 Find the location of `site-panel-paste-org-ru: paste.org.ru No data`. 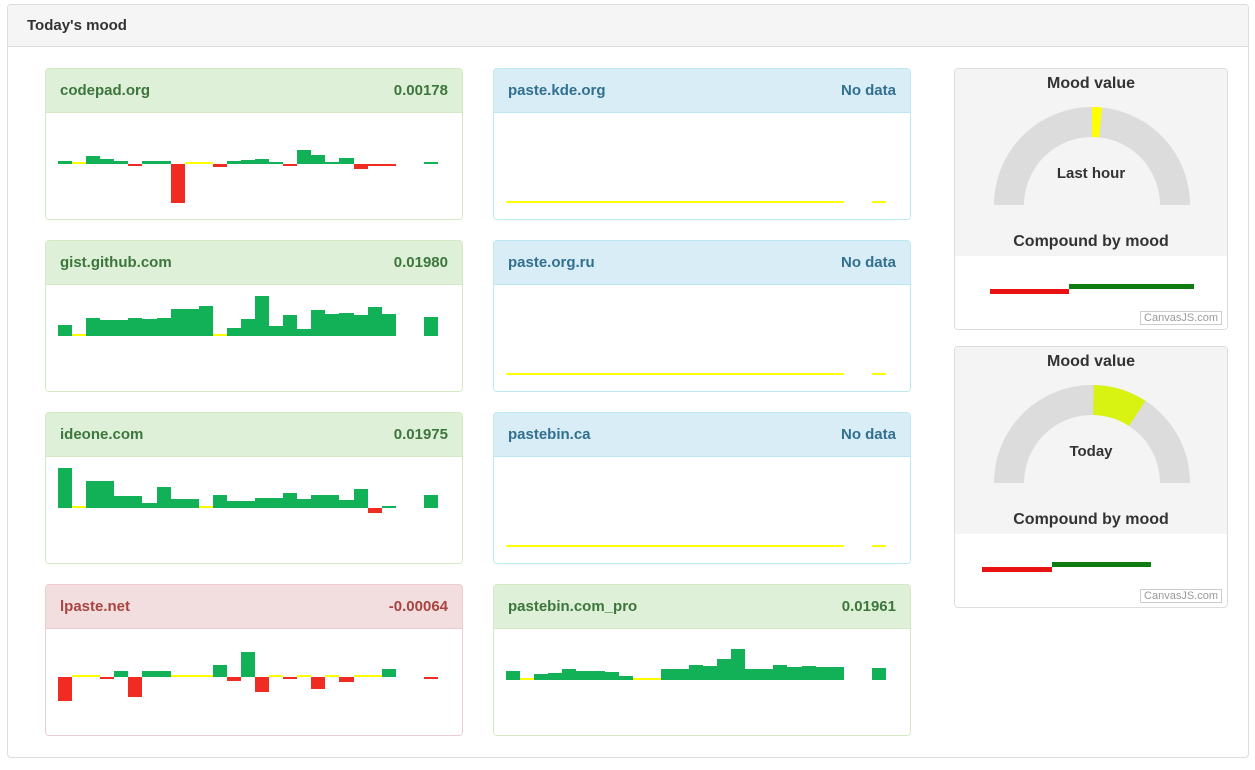

site-panel-paste-org-ru: paste.org.ru No data is located at coordinates (702, 316).